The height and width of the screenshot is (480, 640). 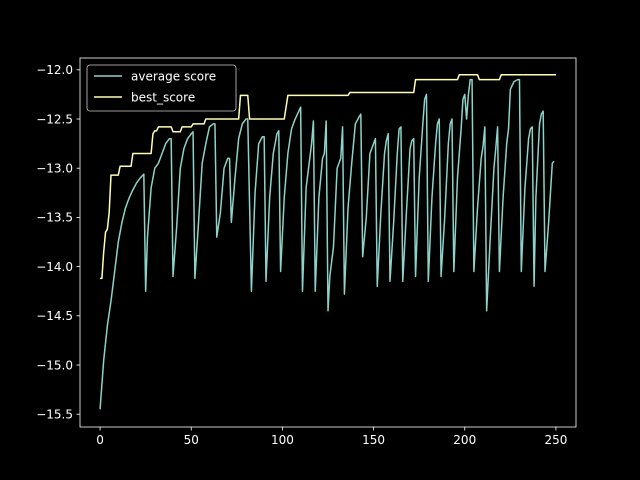 I want to click on x-tick-label: 250, so click(x=555, y=440).